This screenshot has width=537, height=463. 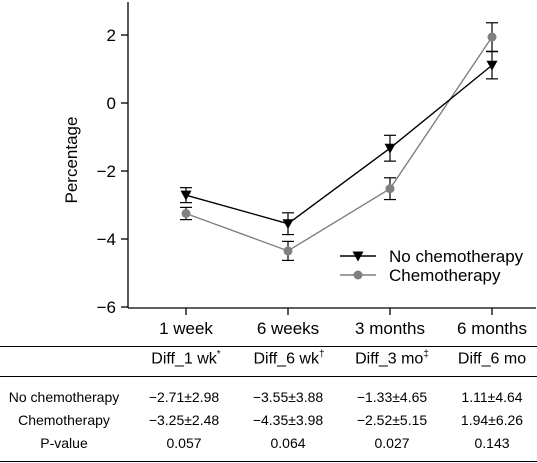 I want to click on cell-nochemo-6wk: −3.55±3.88, so click(x=288, y=397).